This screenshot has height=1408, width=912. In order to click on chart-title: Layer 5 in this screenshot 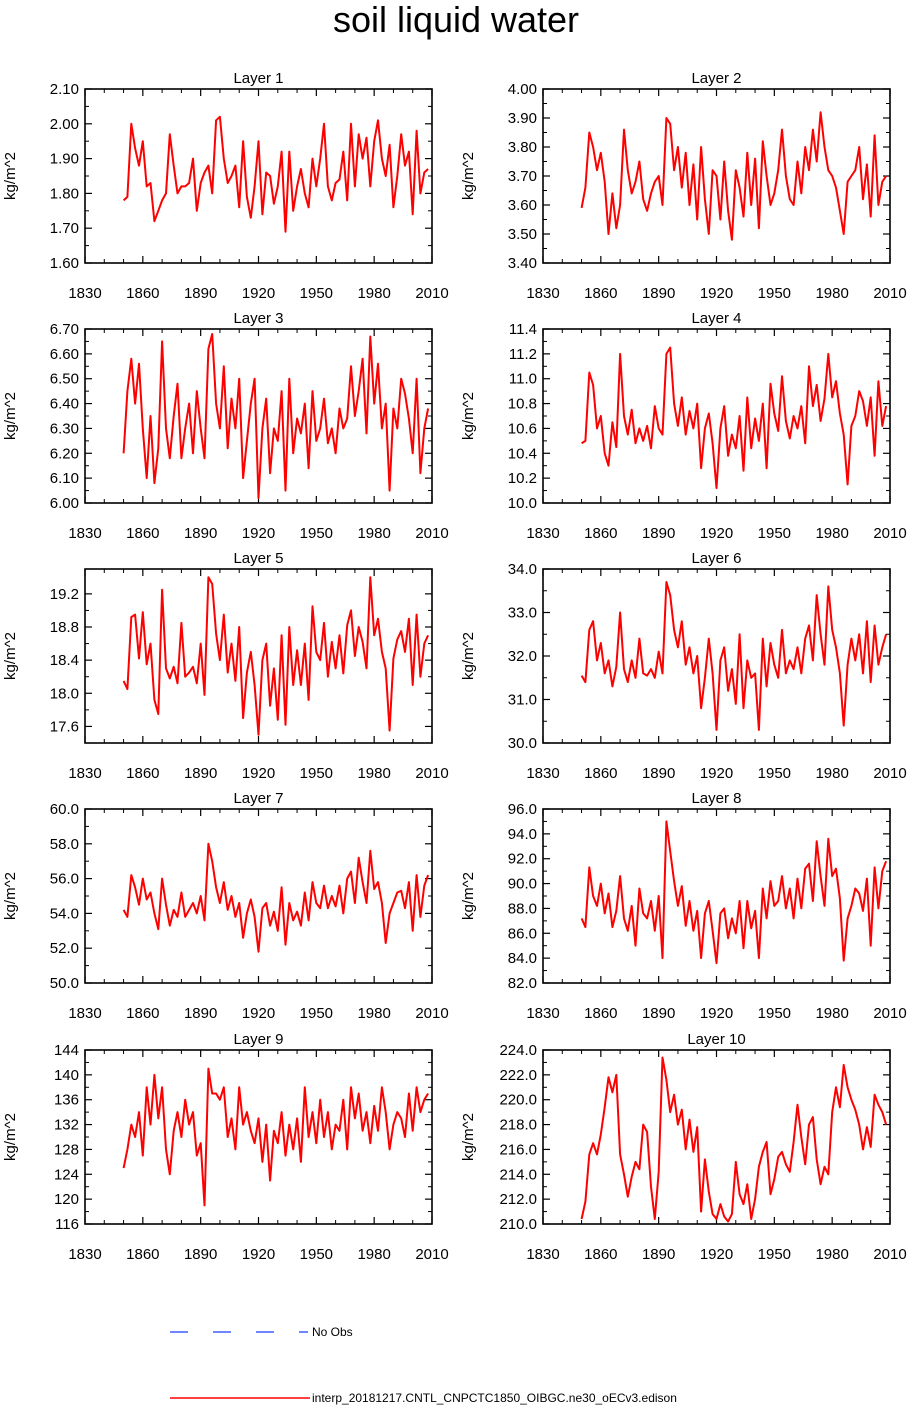, I will do `click(258, 558)`.